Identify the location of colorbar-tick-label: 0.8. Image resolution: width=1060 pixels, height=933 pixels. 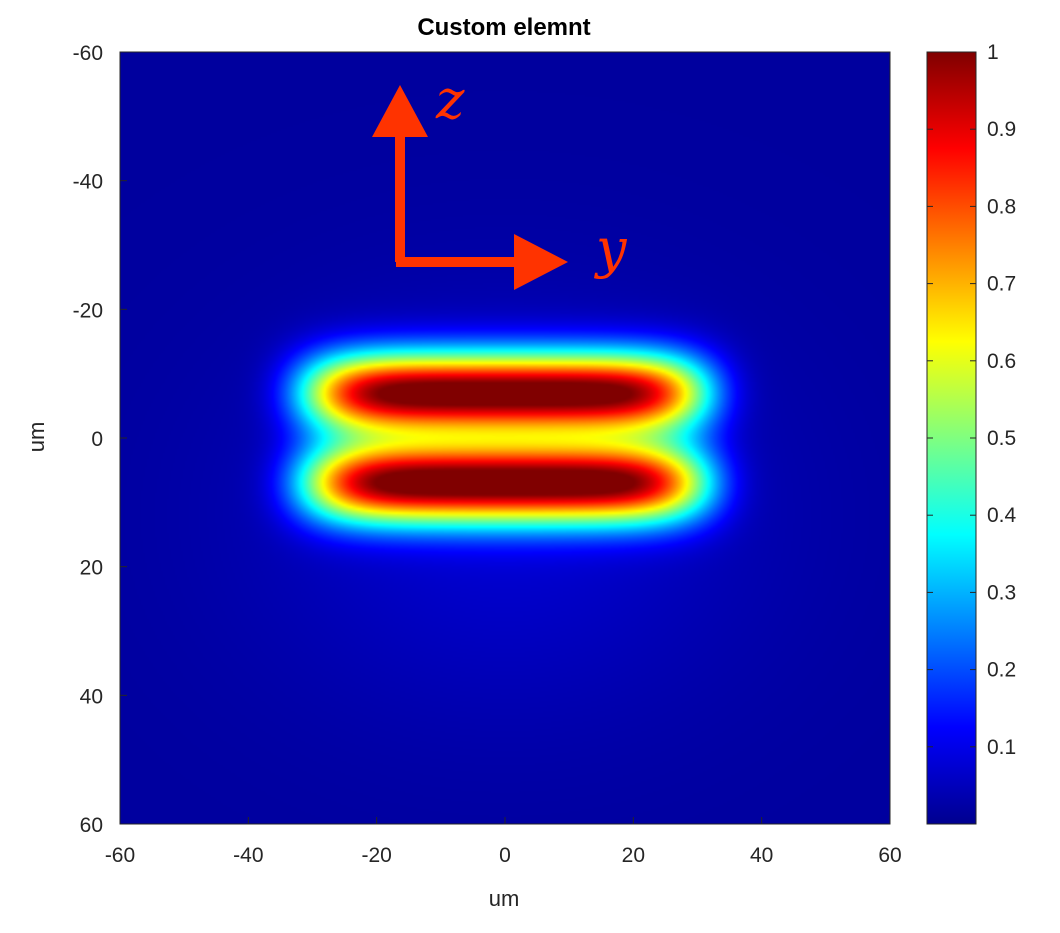
(1001, 206).